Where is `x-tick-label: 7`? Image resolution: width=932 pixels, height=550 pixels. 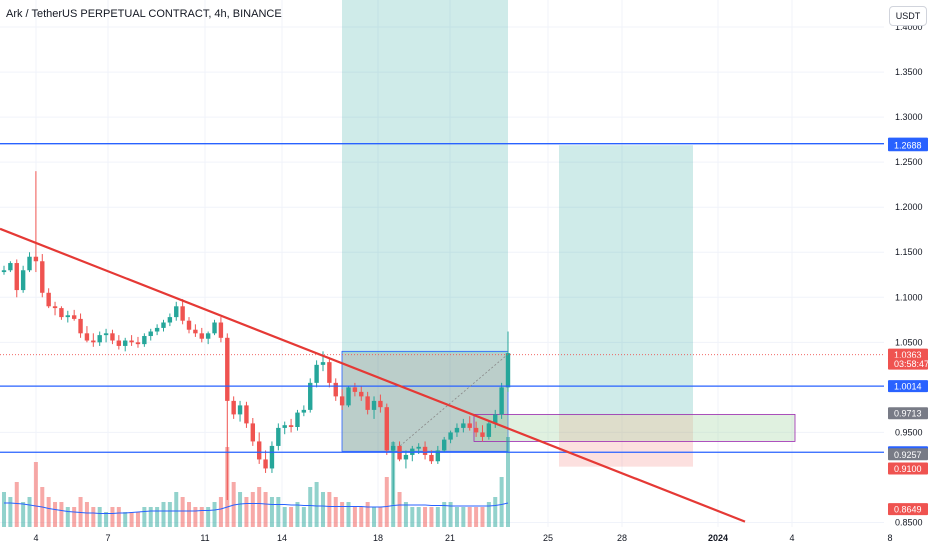 x-tick-label: 7 is located at coordinates (107, 538).